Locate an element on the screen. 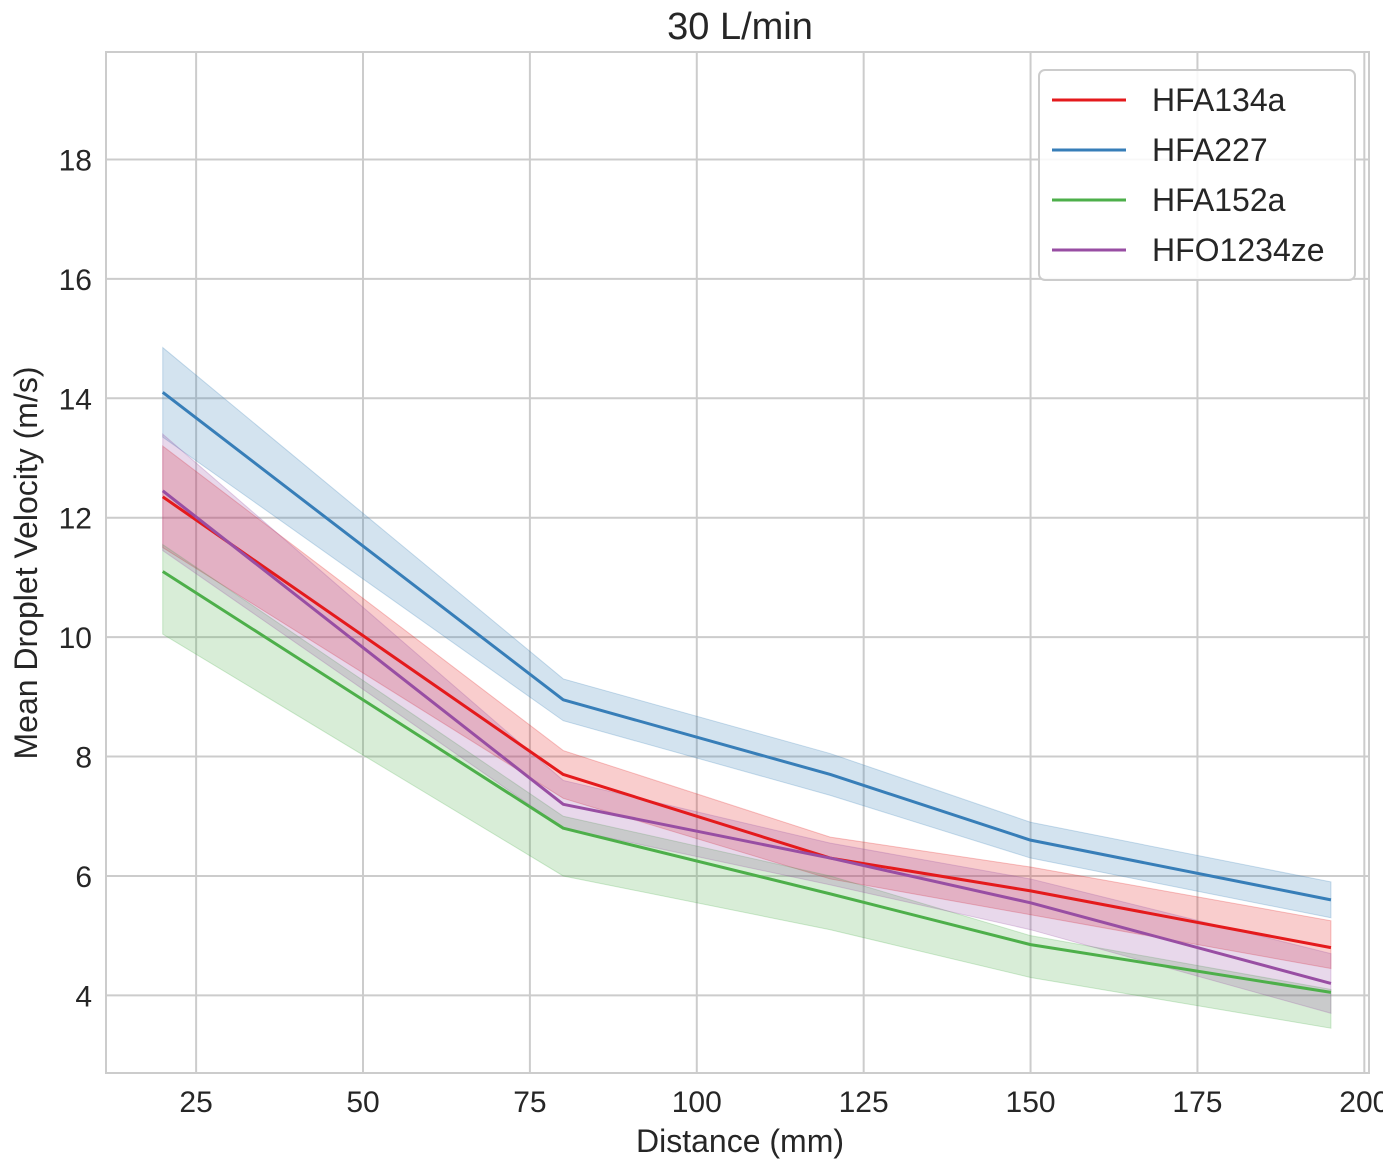 This screenshot has width=1383, height=1170. x-tick-label: 200 is located at coordinates (1361, 1102).